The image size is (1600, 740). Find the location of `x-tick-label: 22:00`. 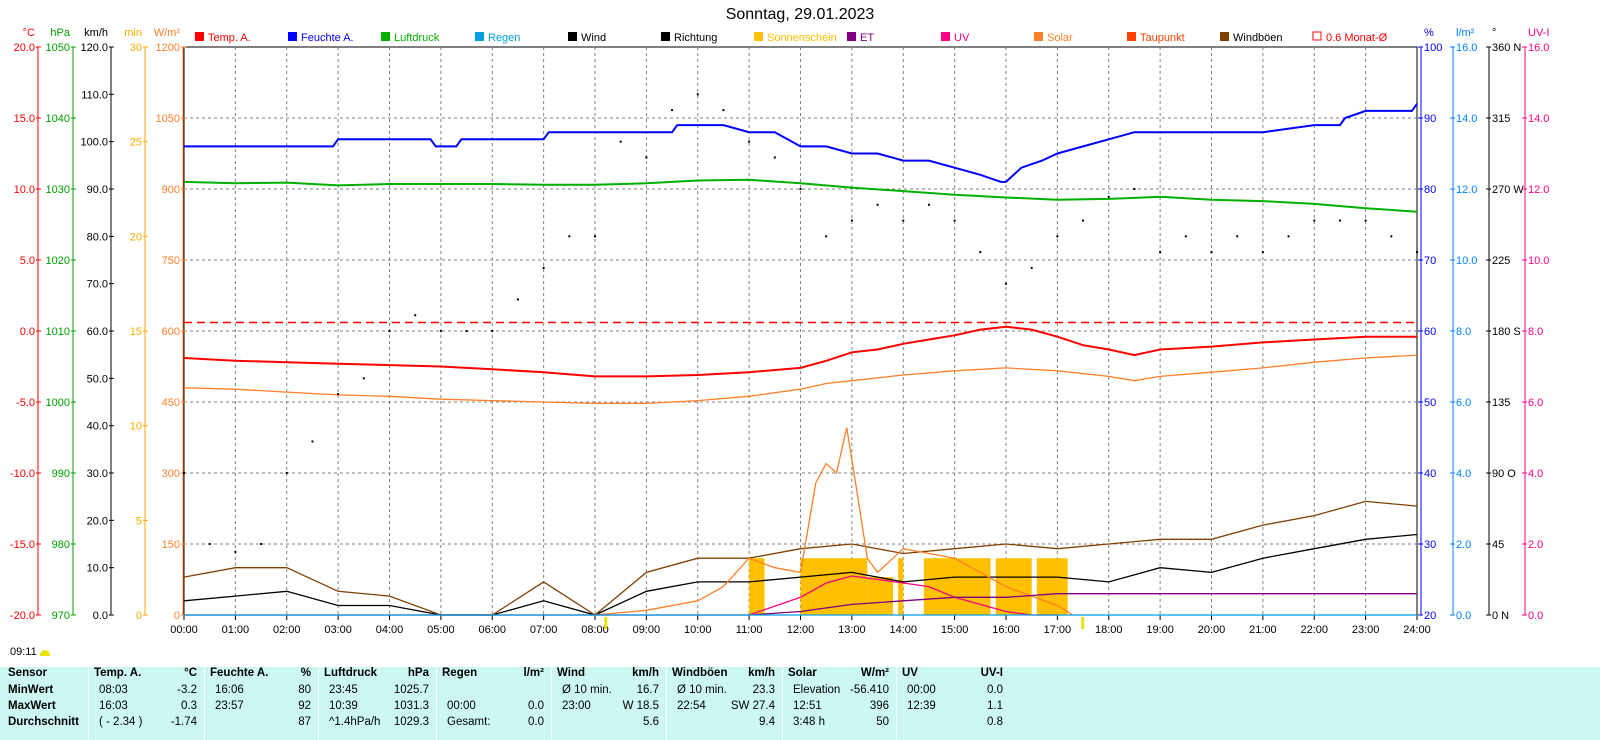

x-tick-label: 22:00 is located at coordinates (1314, 630).